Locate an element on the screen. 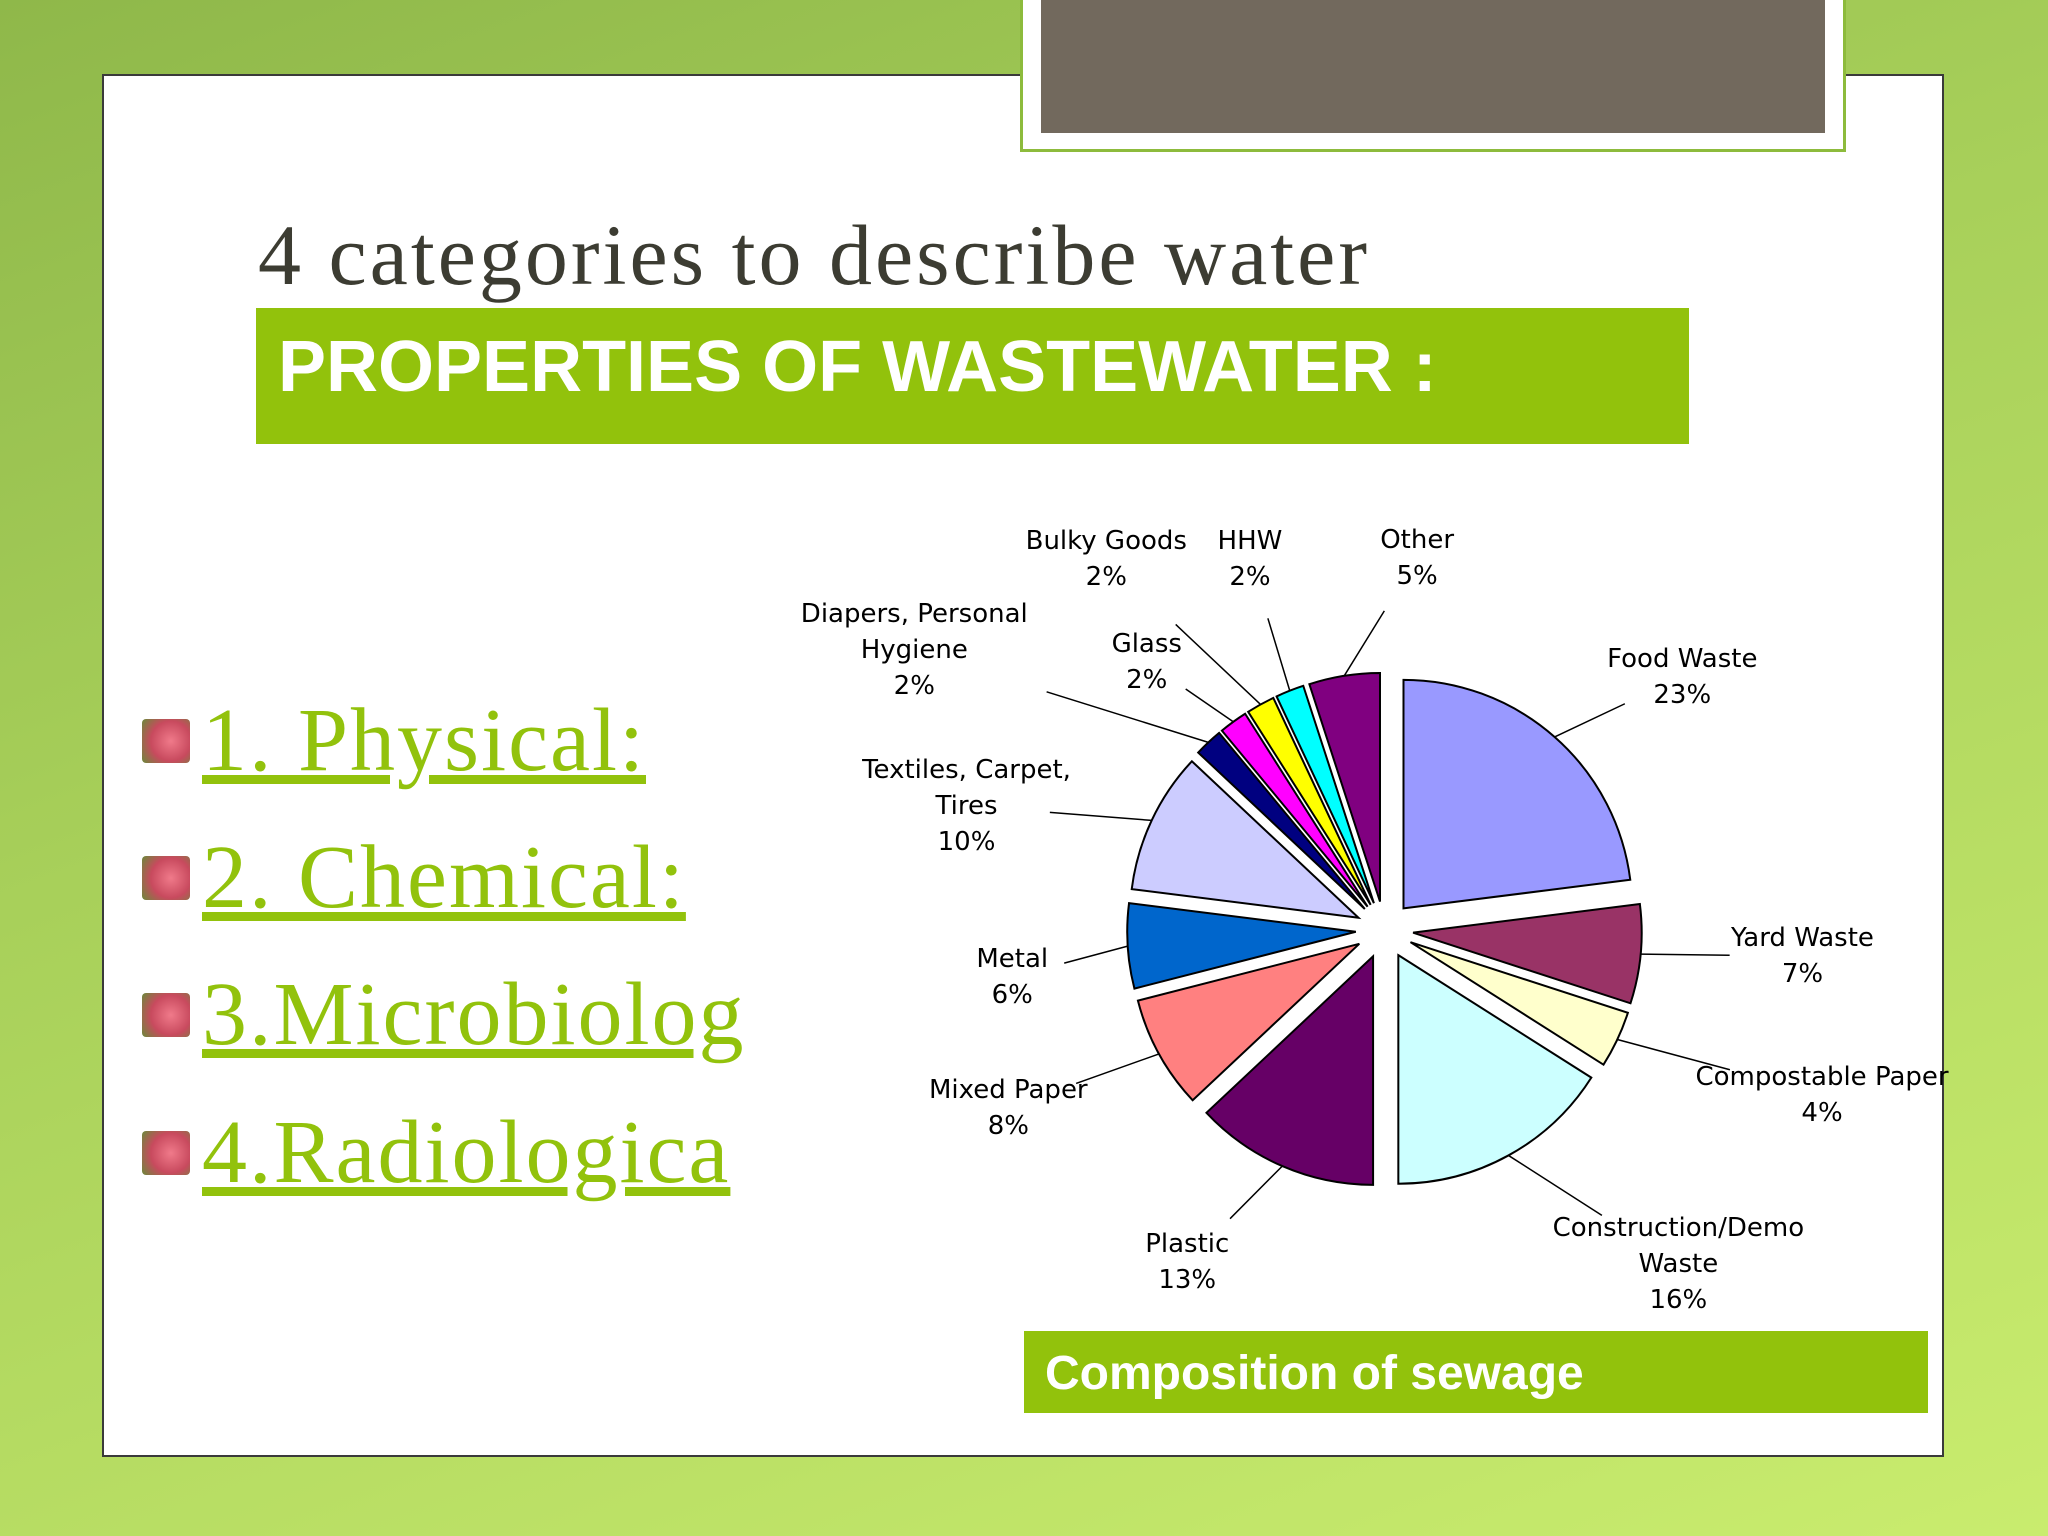 This screenshot has width=2048, height=1536. slice-name: Metal is located at coordinates (1012, 958).